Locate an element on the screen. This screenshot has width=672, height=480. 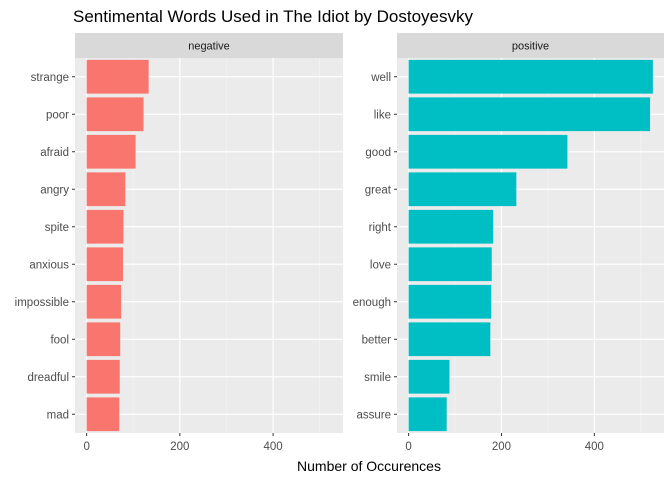
bar-love is located at coordinates (450, 264).